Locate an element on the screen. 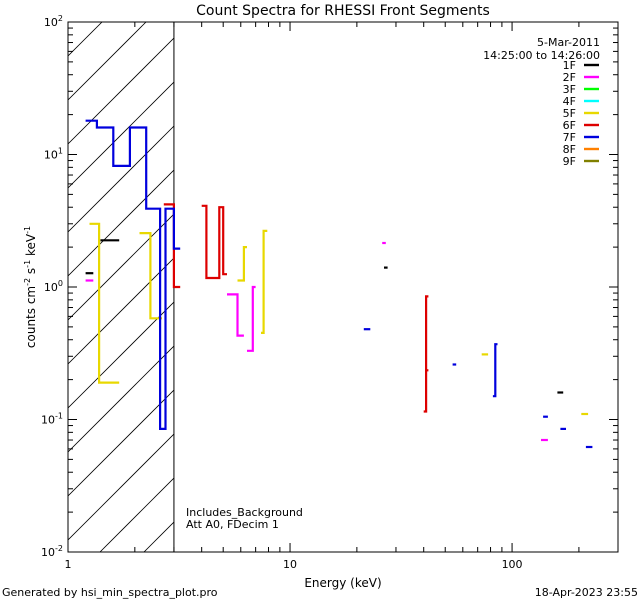  x-tick-label: 1 is located at coordinates (68, 564).